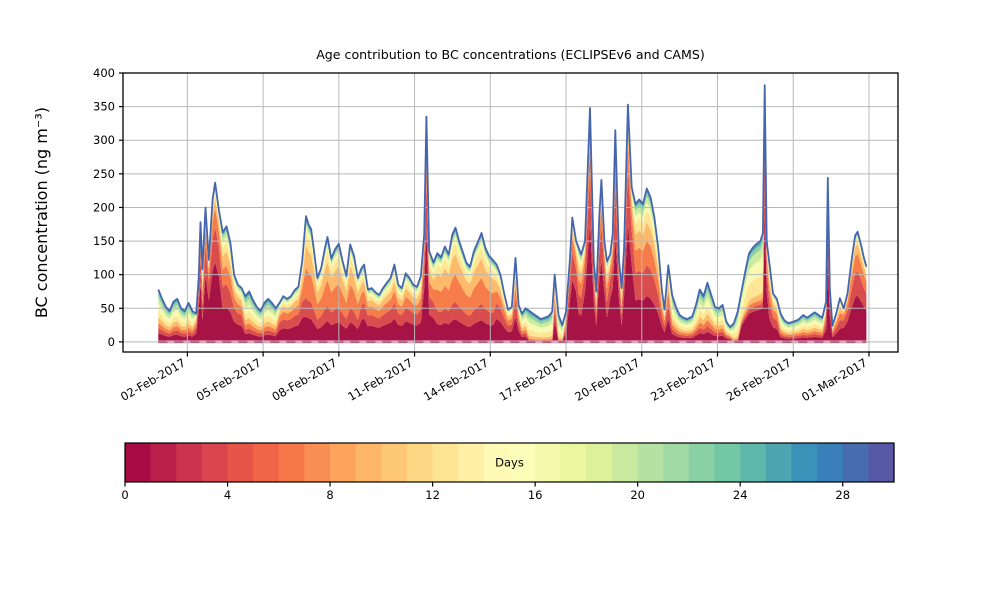 The height and width of the screenshot is (600, 1000). What do you see at coordinates (380, 379) in the screenshot?
I see `x-tick-label: 11-Feb-2017` at bounding box center [380, 379].